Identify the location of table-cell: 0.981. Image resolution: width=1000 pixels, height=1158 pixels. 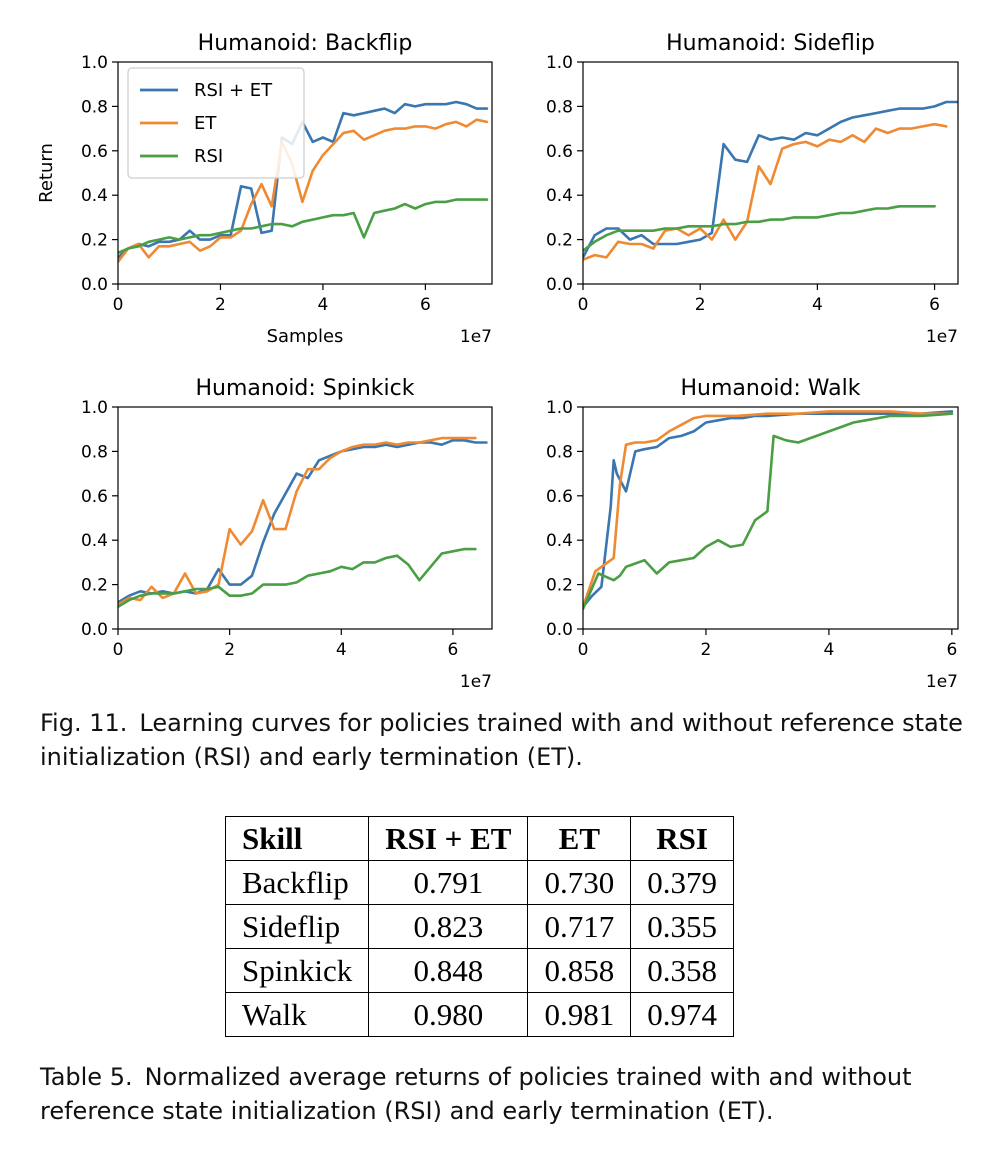
(579, 1014).